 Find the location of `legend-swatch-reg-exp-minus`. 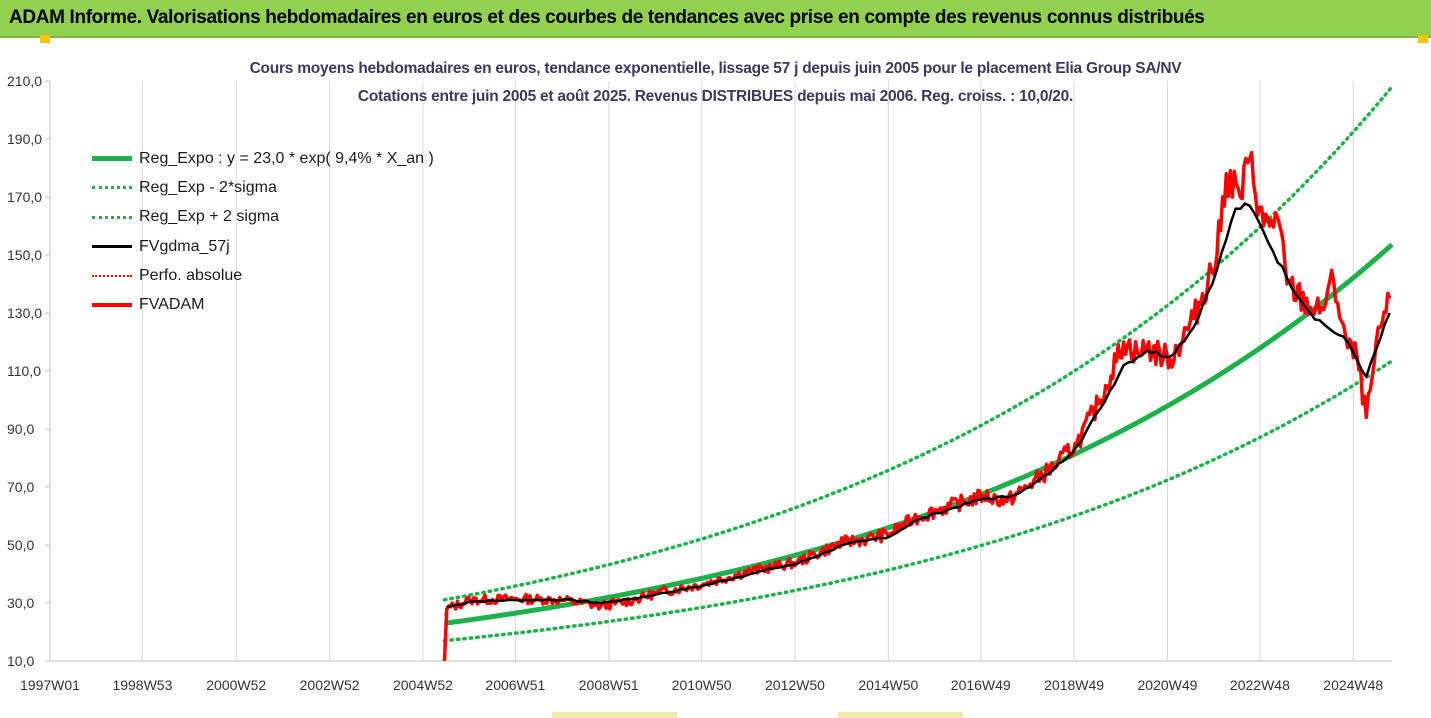

legend-swatch-reg-exp-minus is located at coordinates (112, 188).